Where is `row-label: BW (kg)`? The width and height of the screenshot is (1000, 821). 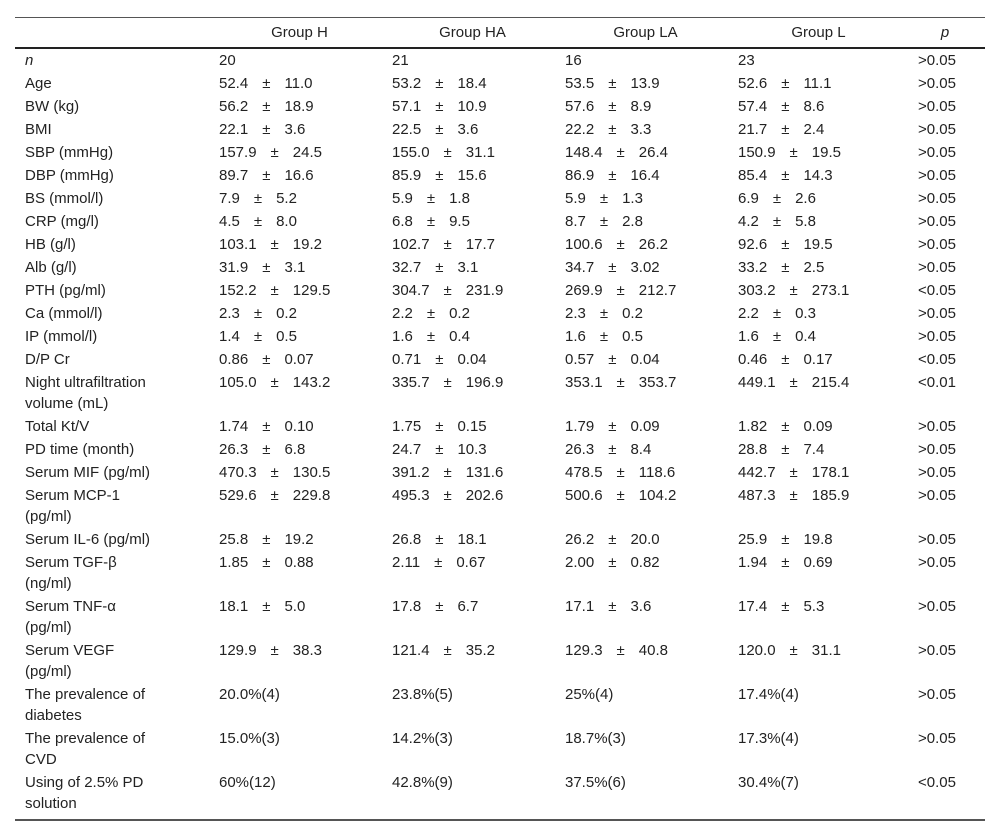
row-label: BW (kg) is located at coordinates (114, 106).